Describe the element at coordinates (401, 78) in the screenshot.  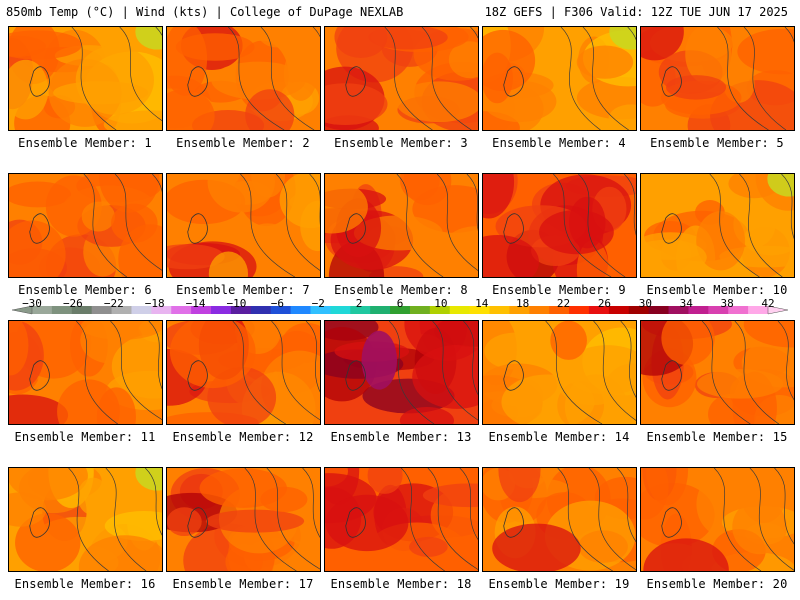
I see `ensemble-member-3-map` at that location.